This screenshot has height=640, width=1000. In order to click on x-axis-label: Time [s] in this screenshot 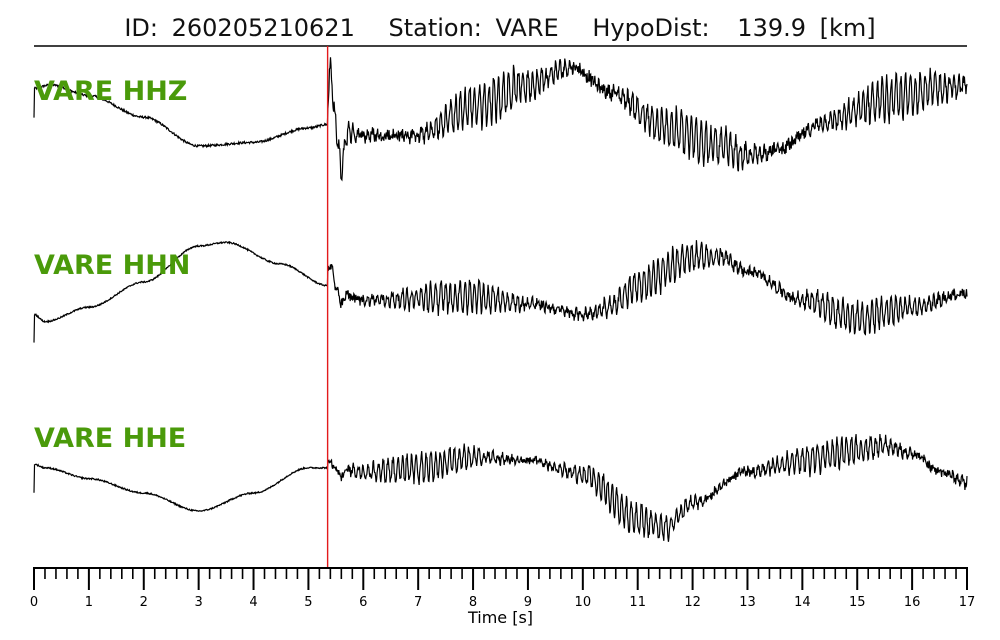, I will do `click(500, 617)`.